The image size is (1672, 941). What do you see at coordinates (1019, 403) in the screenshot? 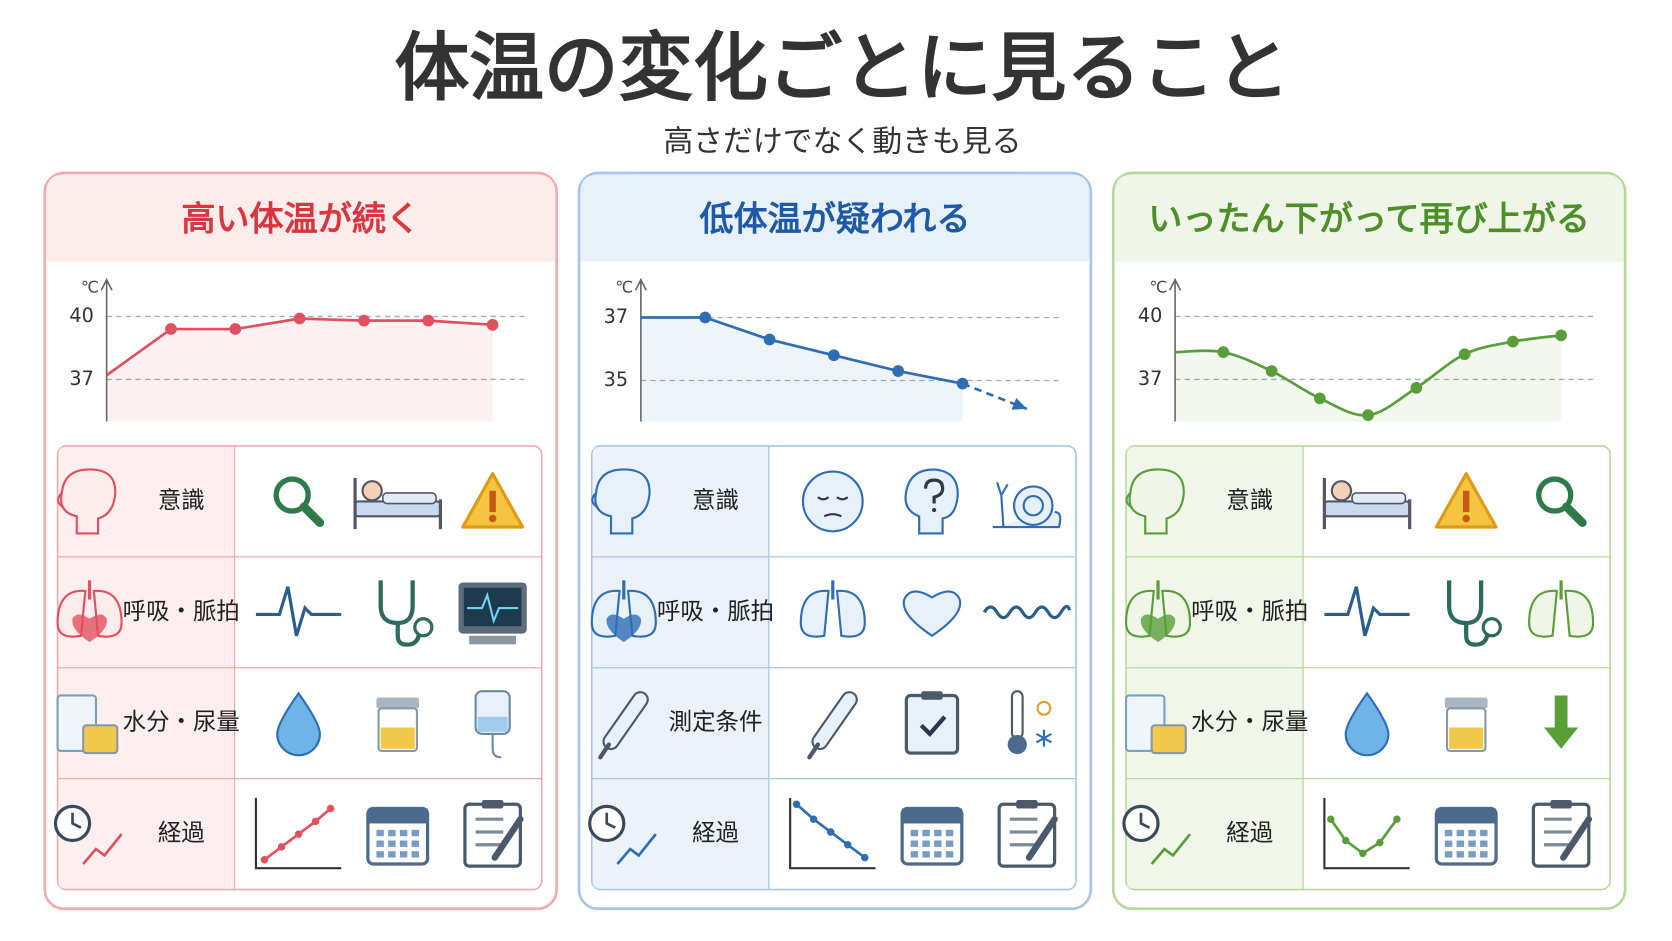
I see `arrow-head` at bounding box center [1019, 403].